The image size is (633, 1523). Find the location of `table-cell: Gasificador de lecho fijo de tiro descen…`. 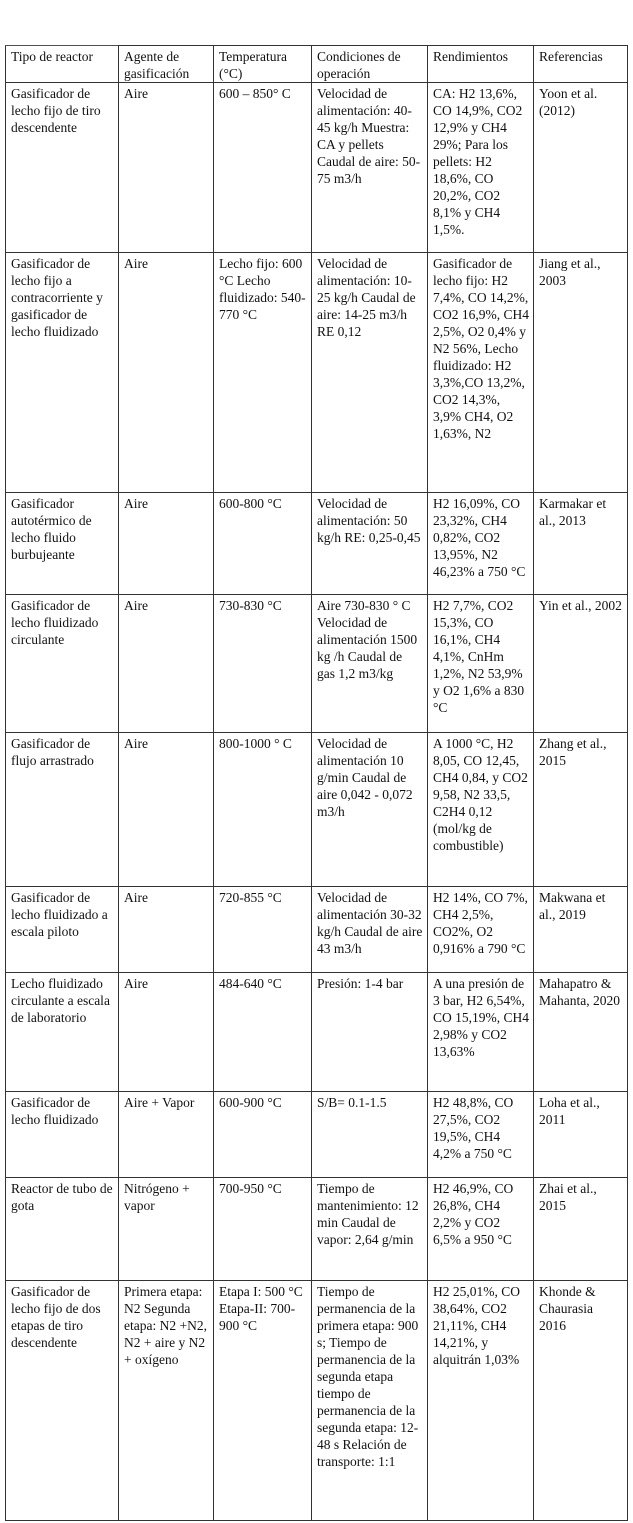

table-cell: Gasificador de lecho fijo de tiro descen… is located at coordinates (62, 167).